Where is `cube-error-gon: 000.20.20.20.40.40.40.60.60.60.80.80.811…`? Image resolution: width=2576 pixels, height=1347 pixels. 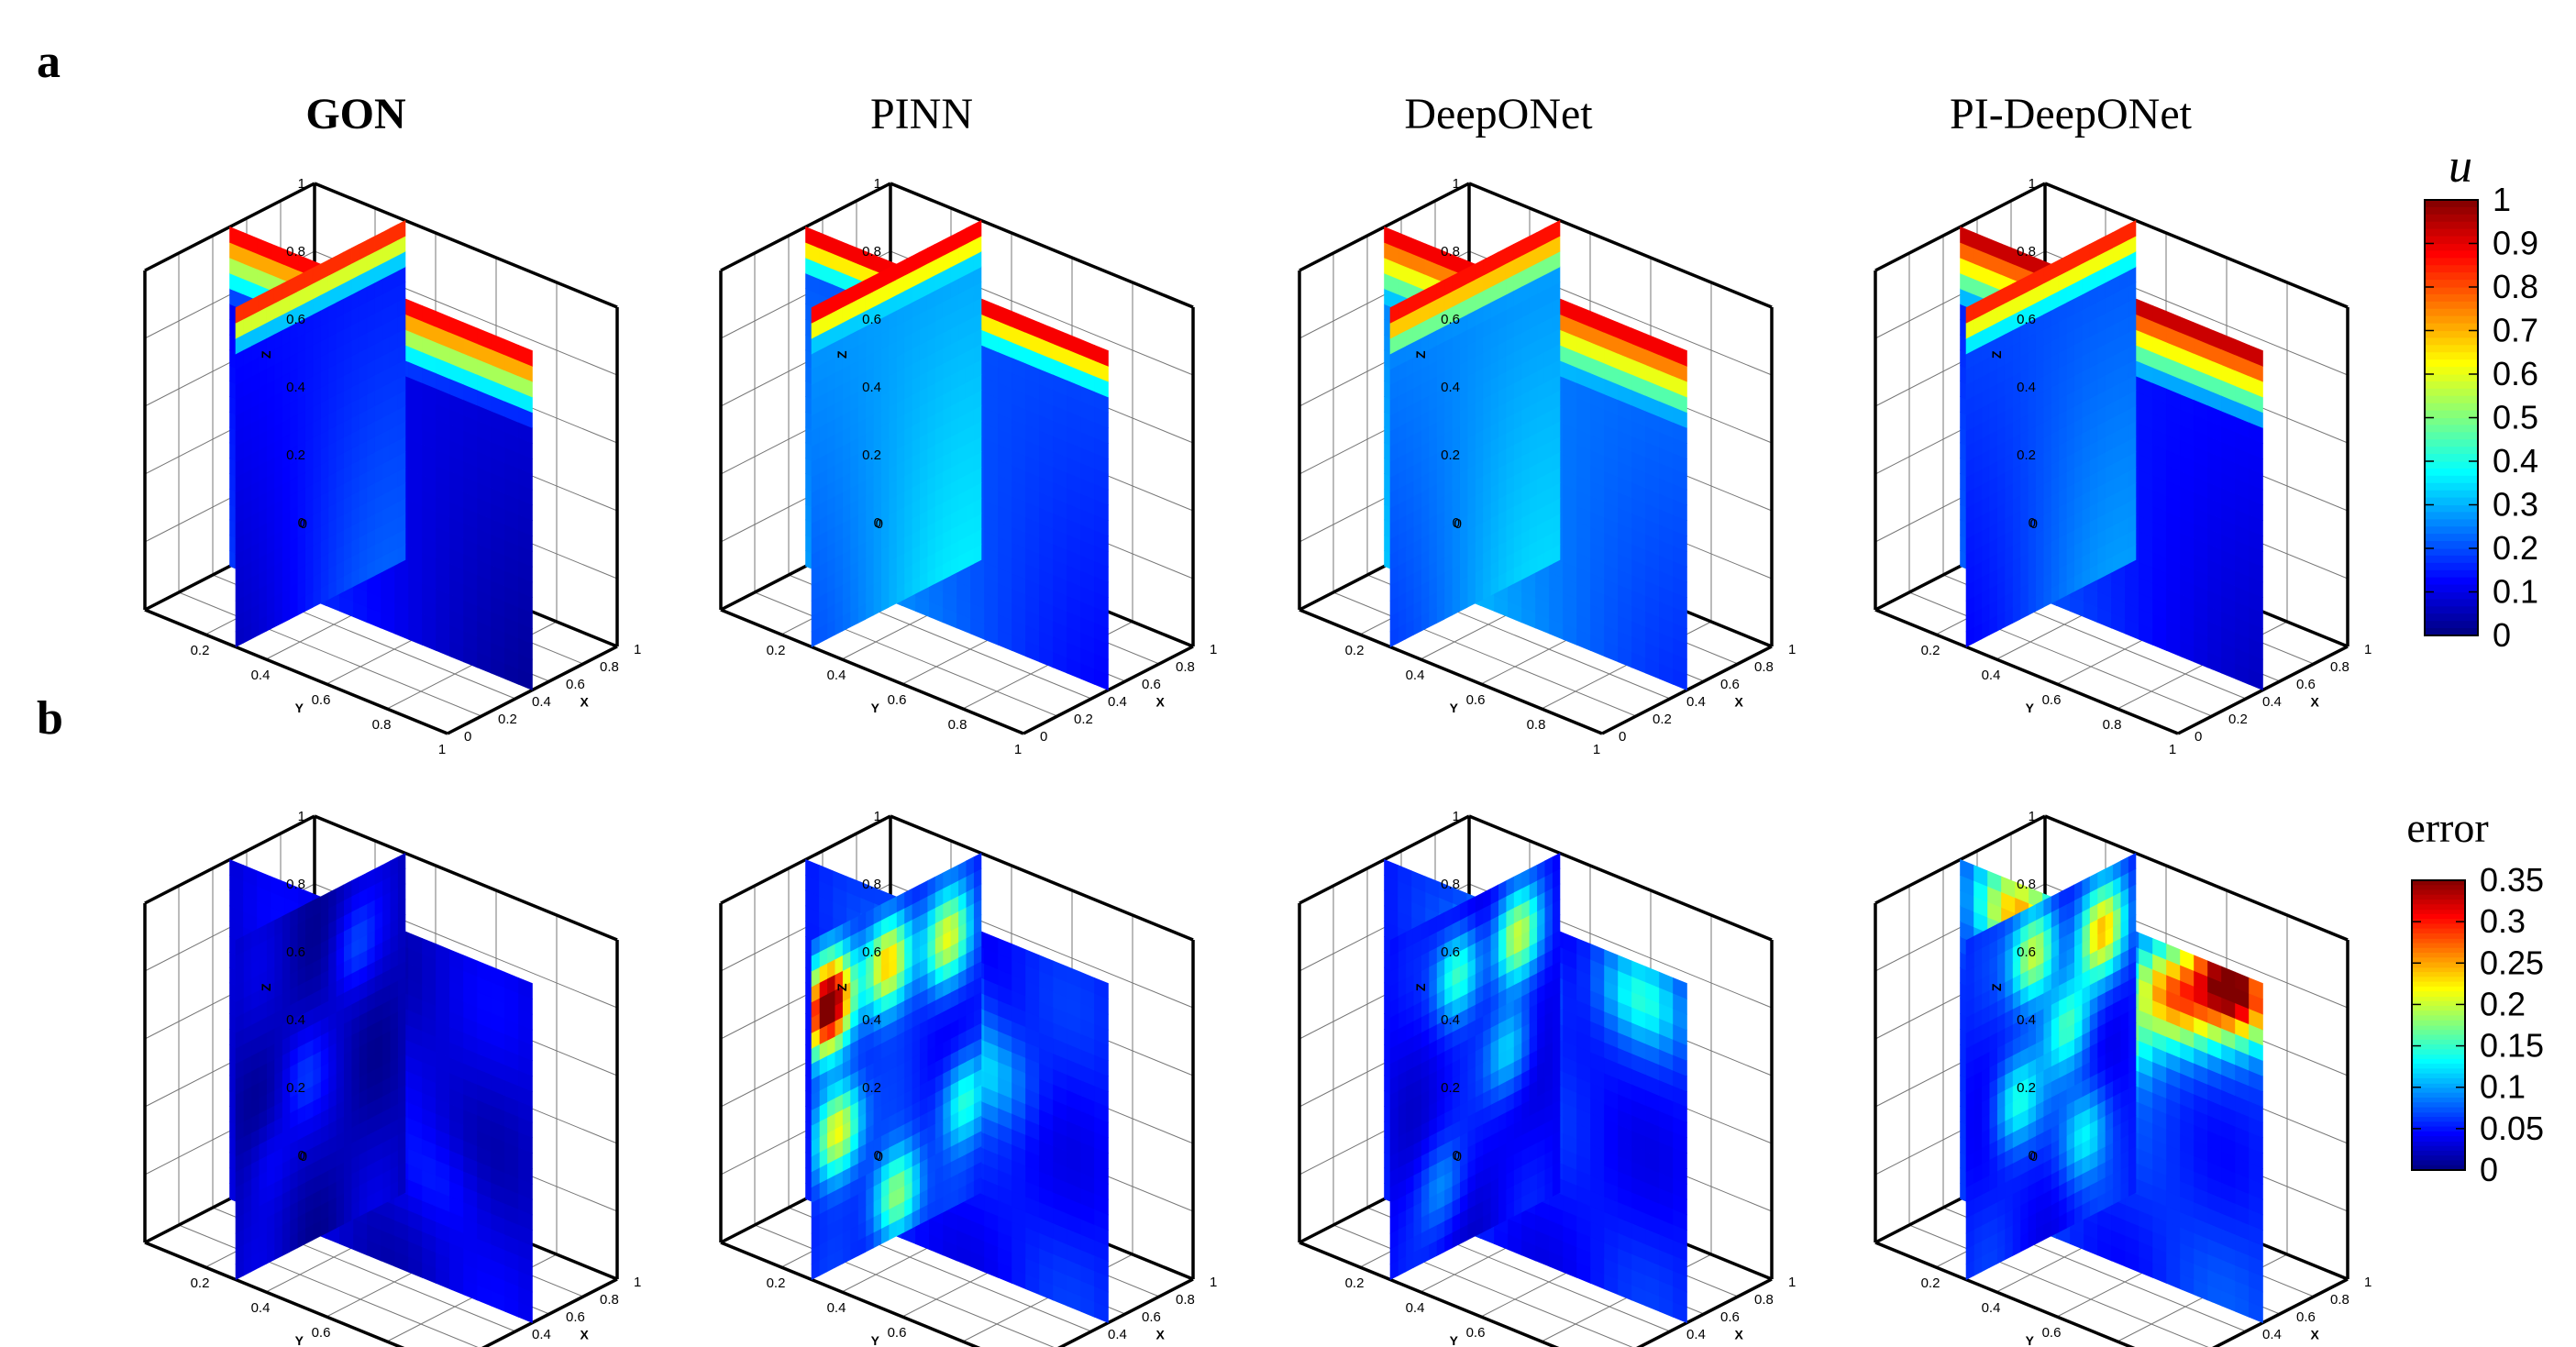
cube-error-gon: 000.20.20.20.40.40.40.60.60.60.80.80.811… is located at coordinates (392, 1078).